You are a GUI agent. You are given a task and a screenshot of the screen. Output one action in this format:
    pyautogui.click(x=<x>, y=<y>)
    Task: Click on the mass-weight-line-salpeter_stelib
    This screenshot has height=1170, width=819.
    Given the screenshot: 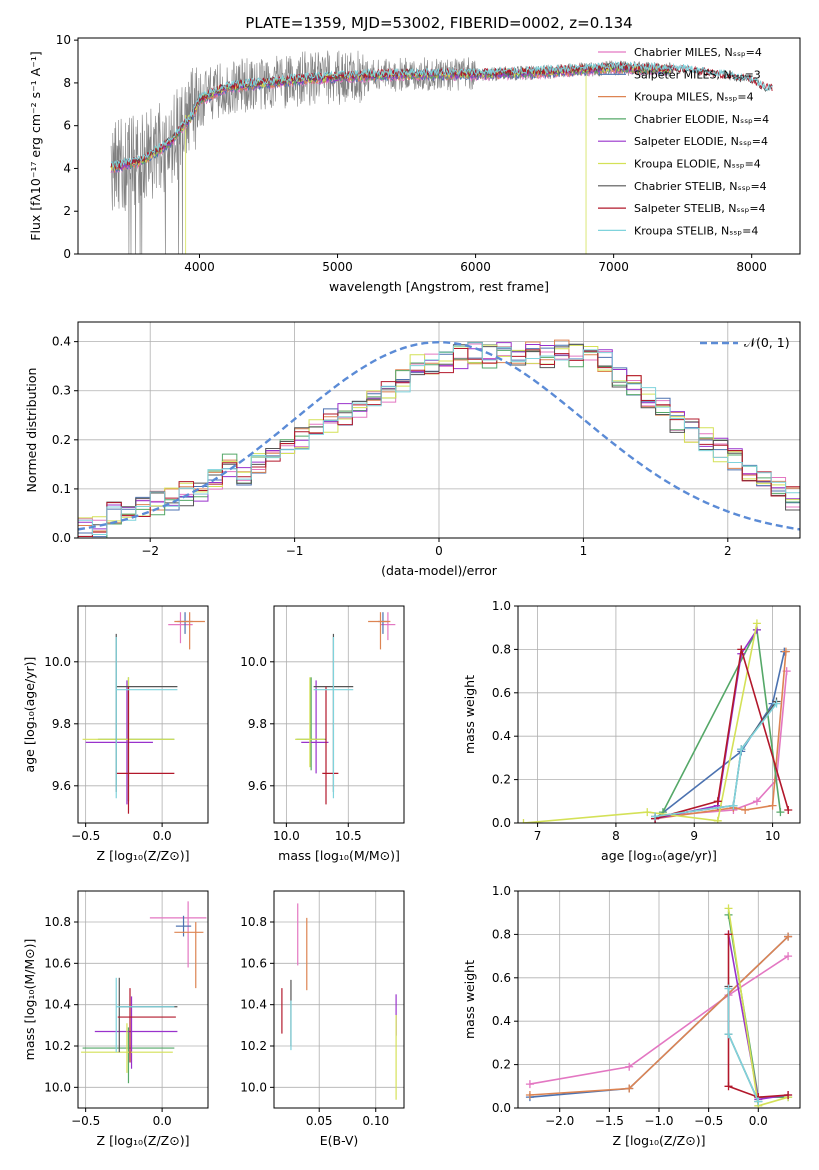 What is the action you would take?
    pyautogui.click(x=722, y=734)
    